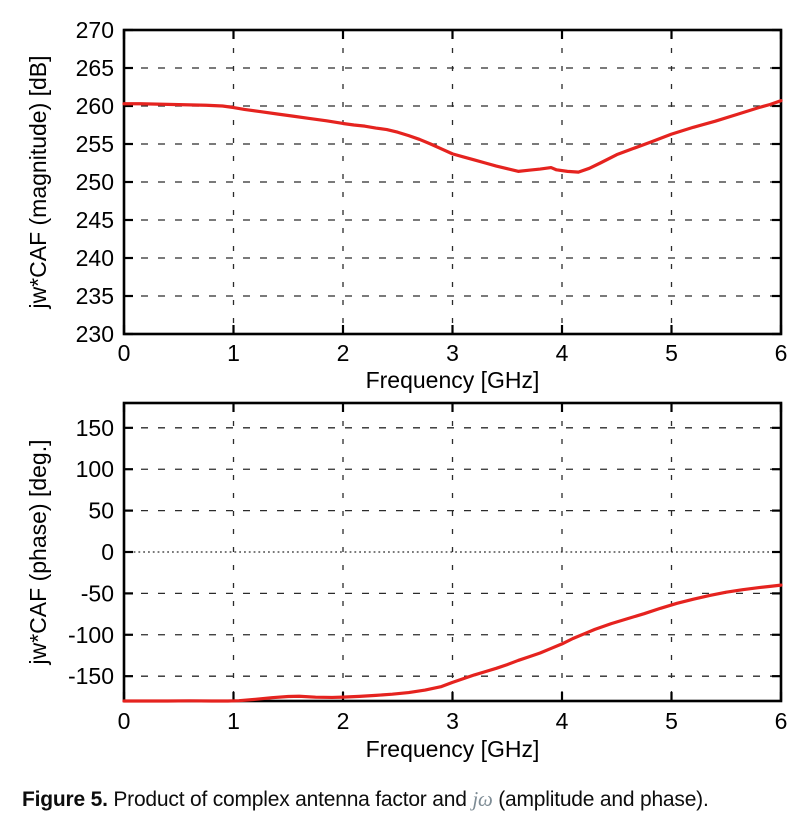 This screenshot has width=812, height=839. What do you see at coordinates (97, 593) in the screenshot?
I see `y-tick-label: -50` at bounding box center [97, 593].